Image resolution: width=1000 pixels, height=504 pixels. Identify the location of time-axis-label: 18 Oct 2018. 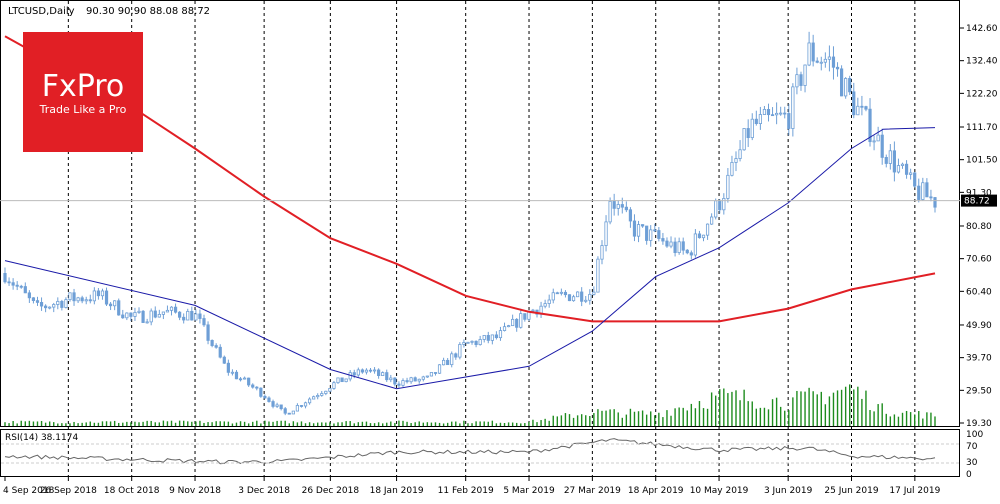
(132, 491).